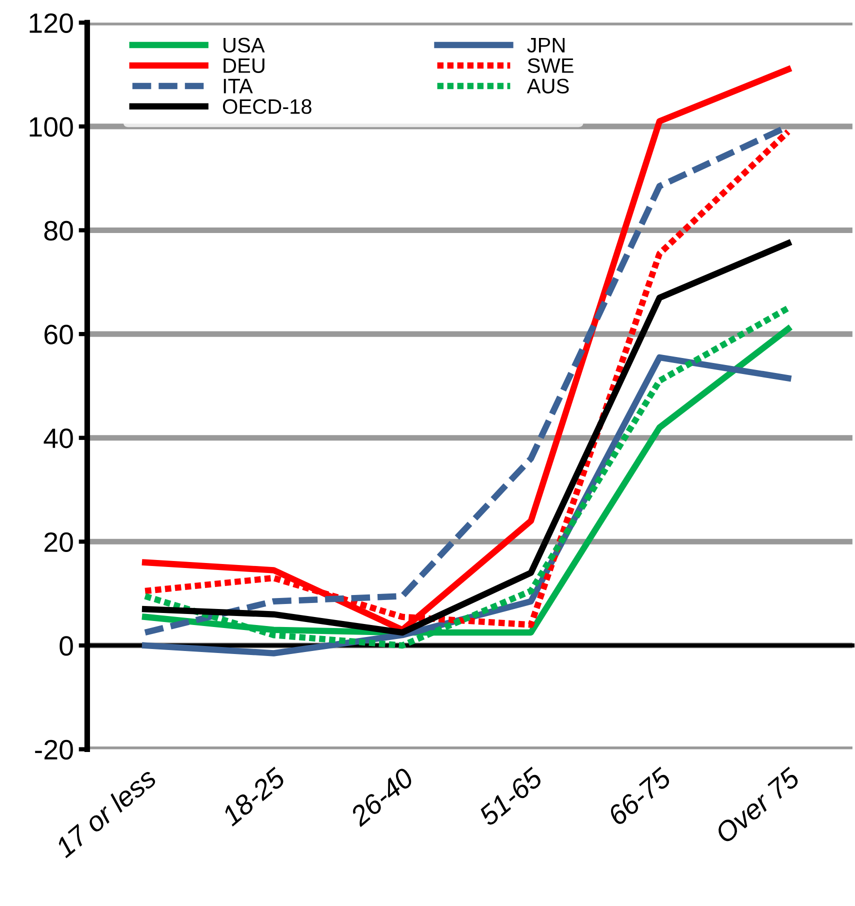  What do you see at coordinates (244, 45) in the screenshot?
I see `legend-label: USA` at bounding box center [244, 45].